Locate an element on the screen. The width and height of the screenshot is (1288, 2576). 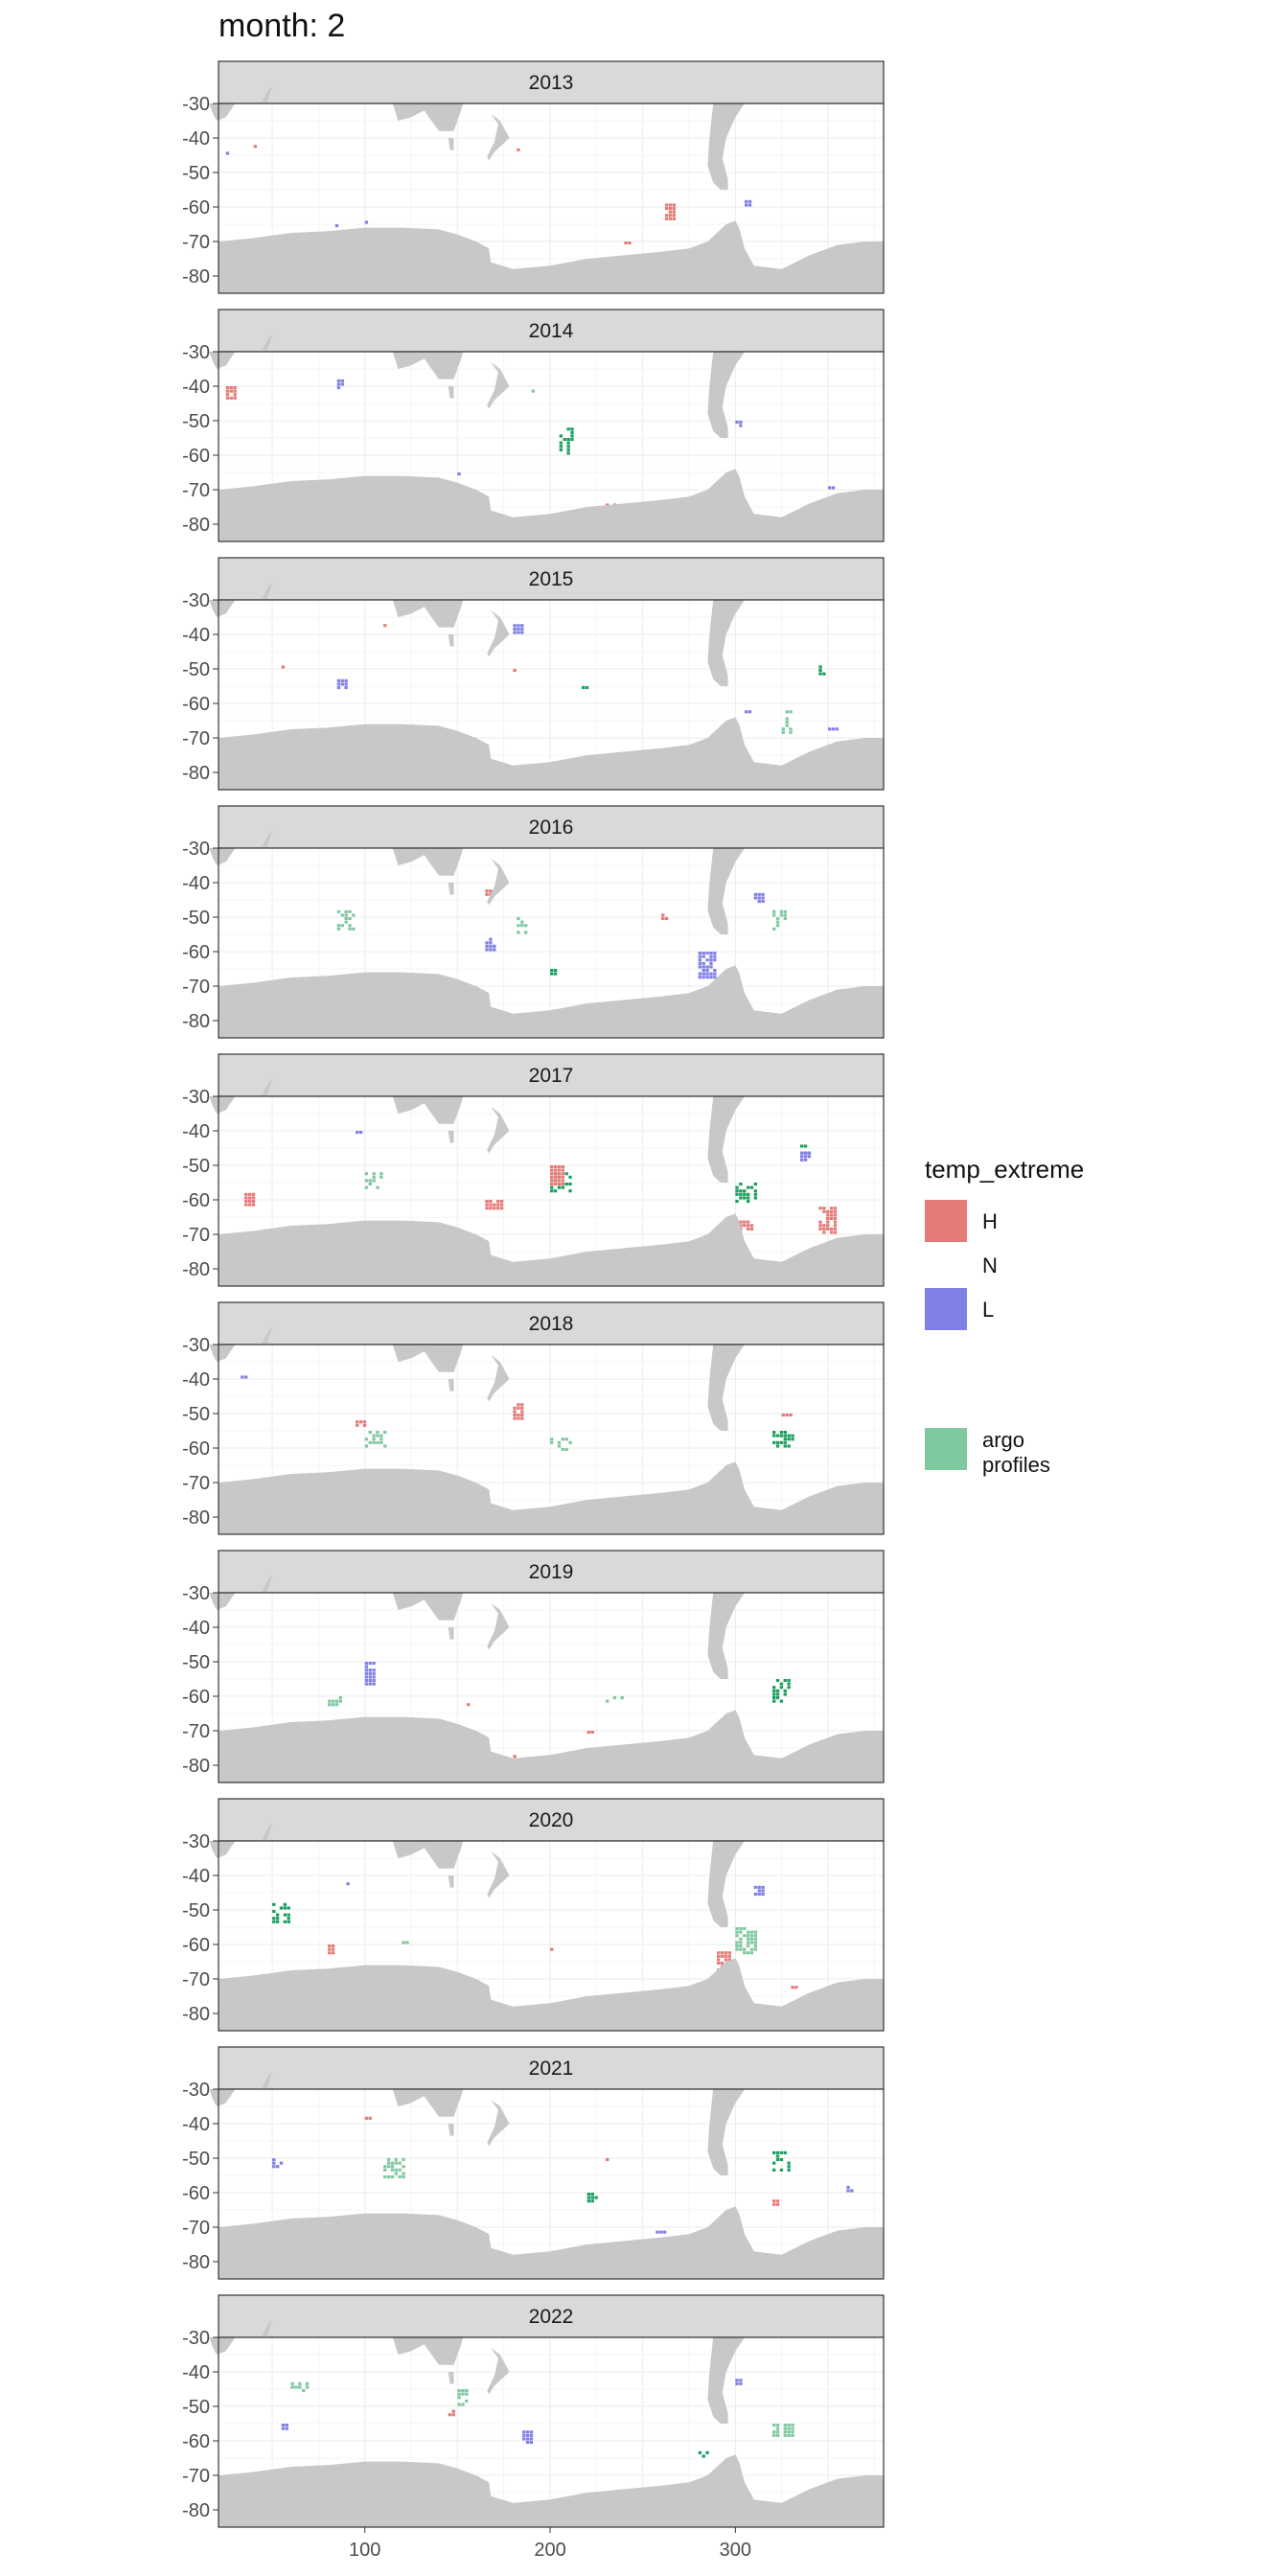
legend-key-l is located at coordinates (946, 1309).